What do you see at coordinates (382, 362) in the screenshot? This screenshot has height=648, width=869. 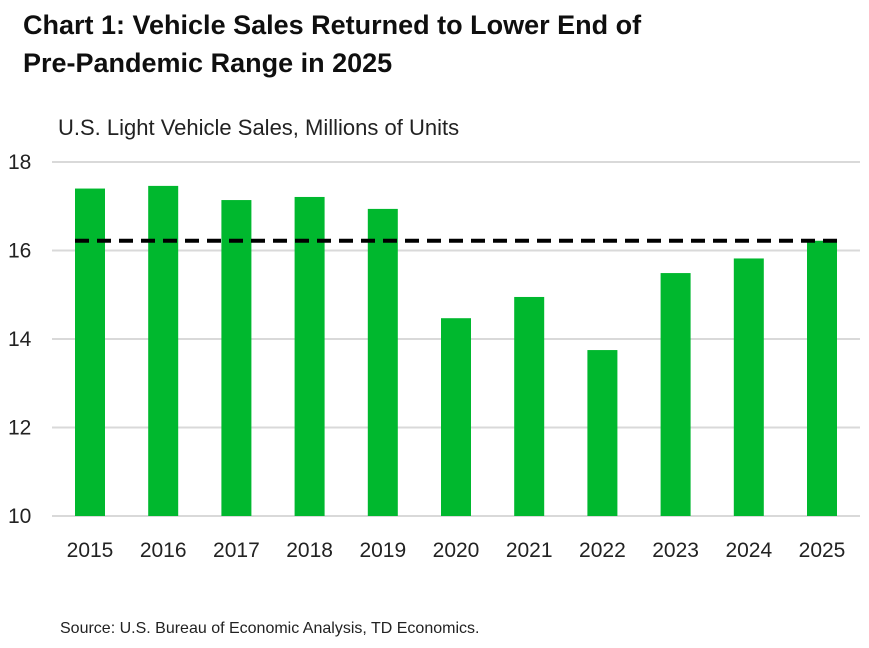 I see `bar-2019` at bounding box center [382, 362].